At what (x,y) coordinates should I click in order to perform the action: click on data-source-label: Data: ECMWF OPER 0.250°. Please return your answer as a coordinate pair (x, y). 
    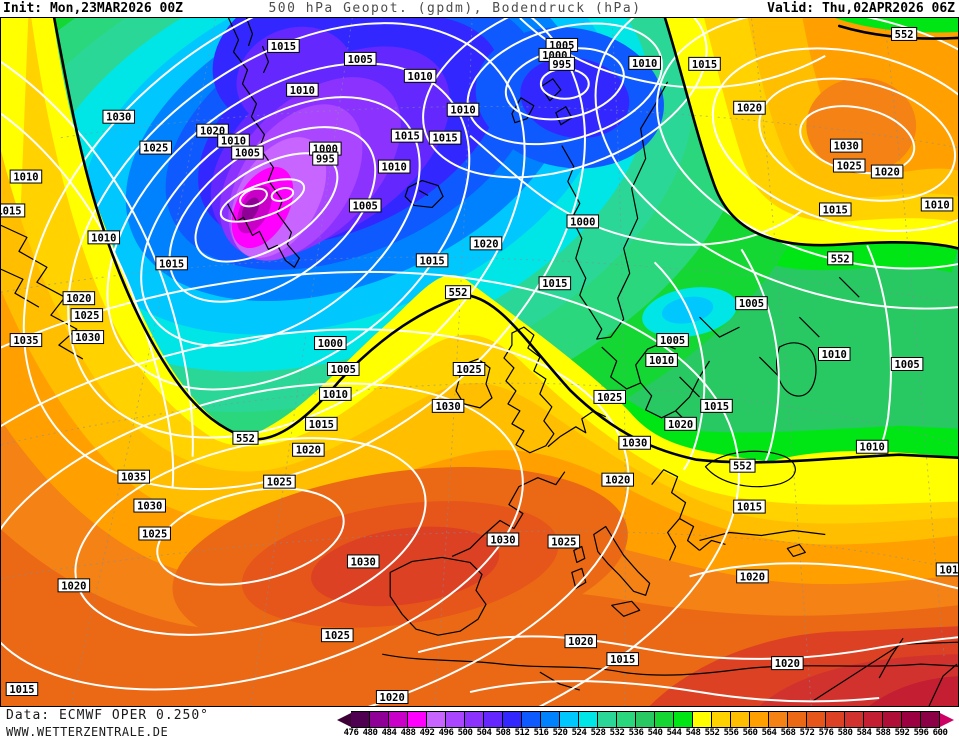
    Looking at the image, I should click on (108, 715).